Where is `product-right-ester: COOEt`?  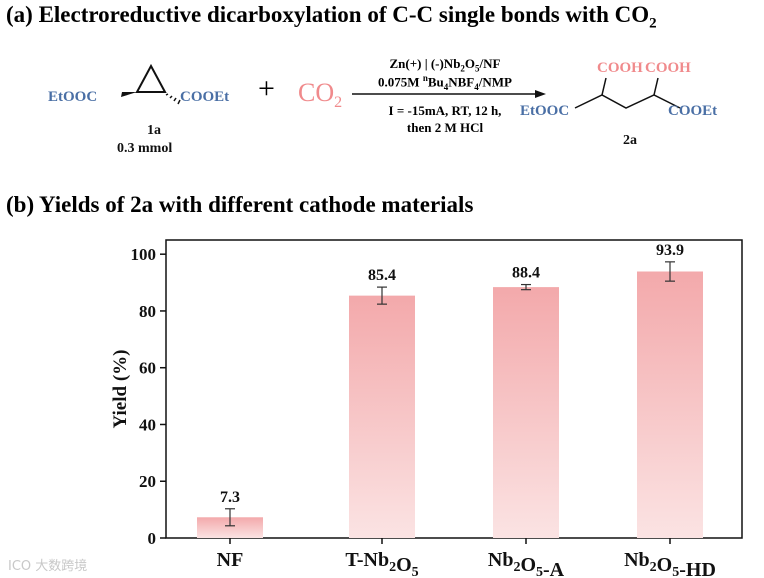 product-right-ester: COOEt is located at coordinates (693, 111).